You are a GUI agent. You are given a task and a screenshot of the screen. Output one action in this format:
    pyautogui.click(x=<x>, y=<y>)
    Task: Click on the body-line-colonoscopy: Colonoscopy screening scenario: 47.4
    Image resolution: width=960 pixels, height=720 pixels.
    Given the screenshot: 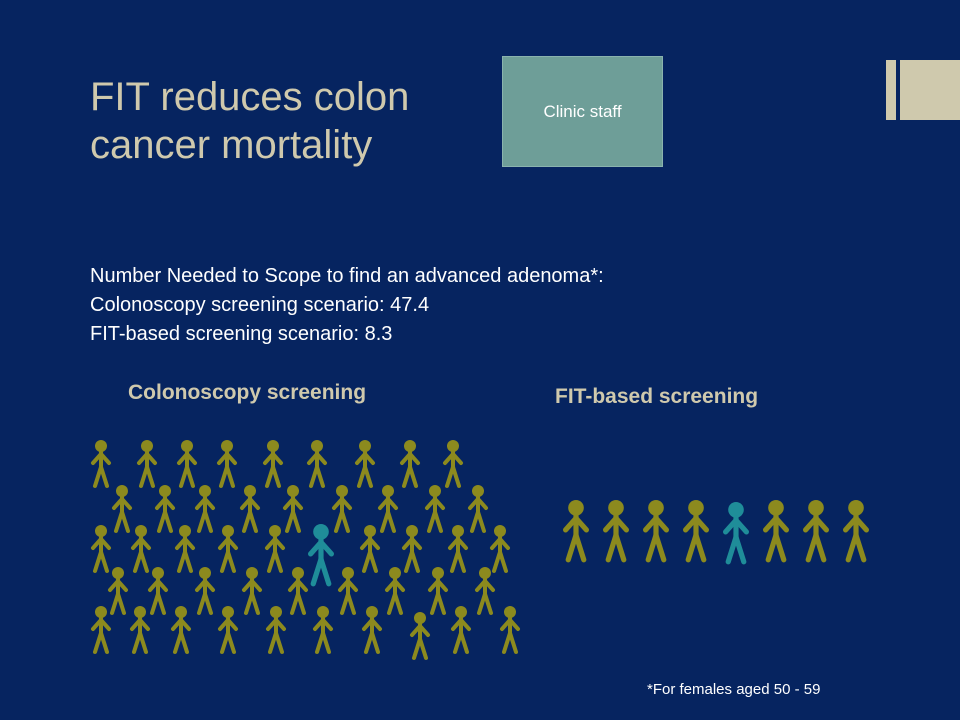 What is the action you would take?
    pyautogui.click(x=260, y=305)
    